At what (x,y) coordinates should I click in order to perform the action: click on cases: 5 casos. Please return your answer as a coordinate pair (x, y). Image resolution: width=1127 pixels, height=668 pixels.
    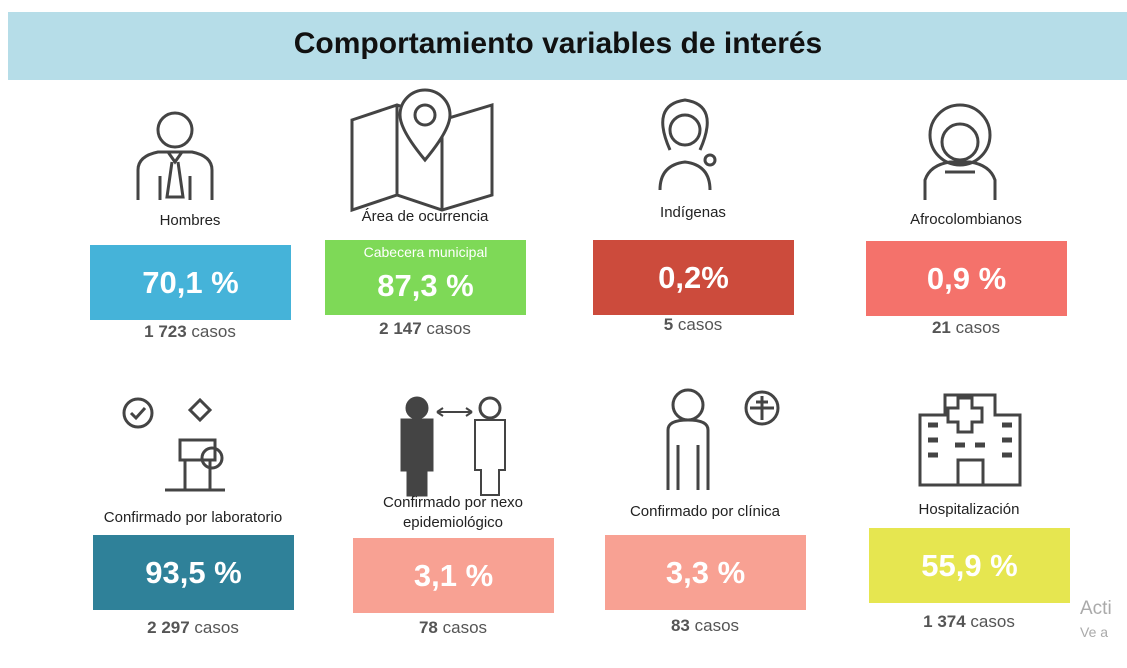
    Looking at the image, I should click on (693, 325).